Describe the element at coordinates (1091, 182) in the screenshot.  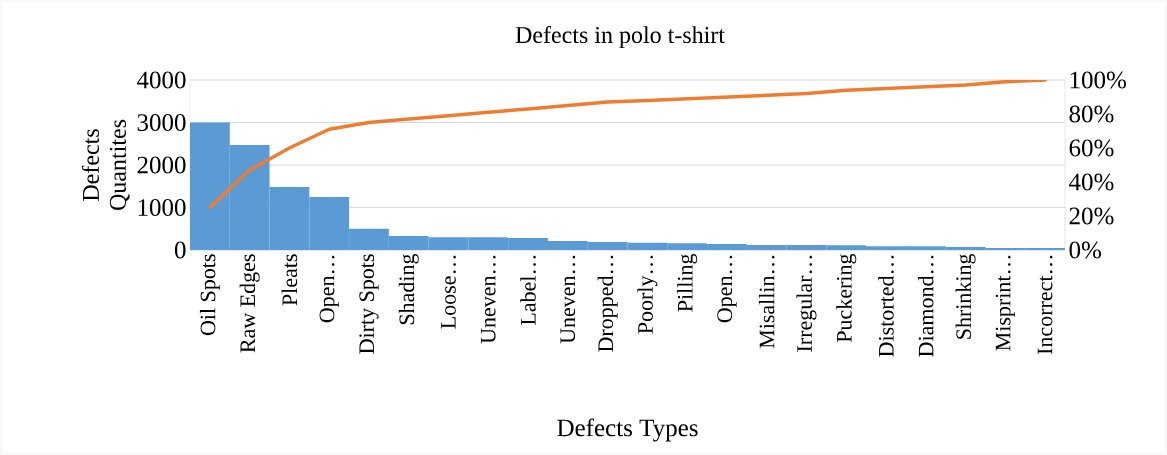
I see `y2-tick-label: 40%` at that location.